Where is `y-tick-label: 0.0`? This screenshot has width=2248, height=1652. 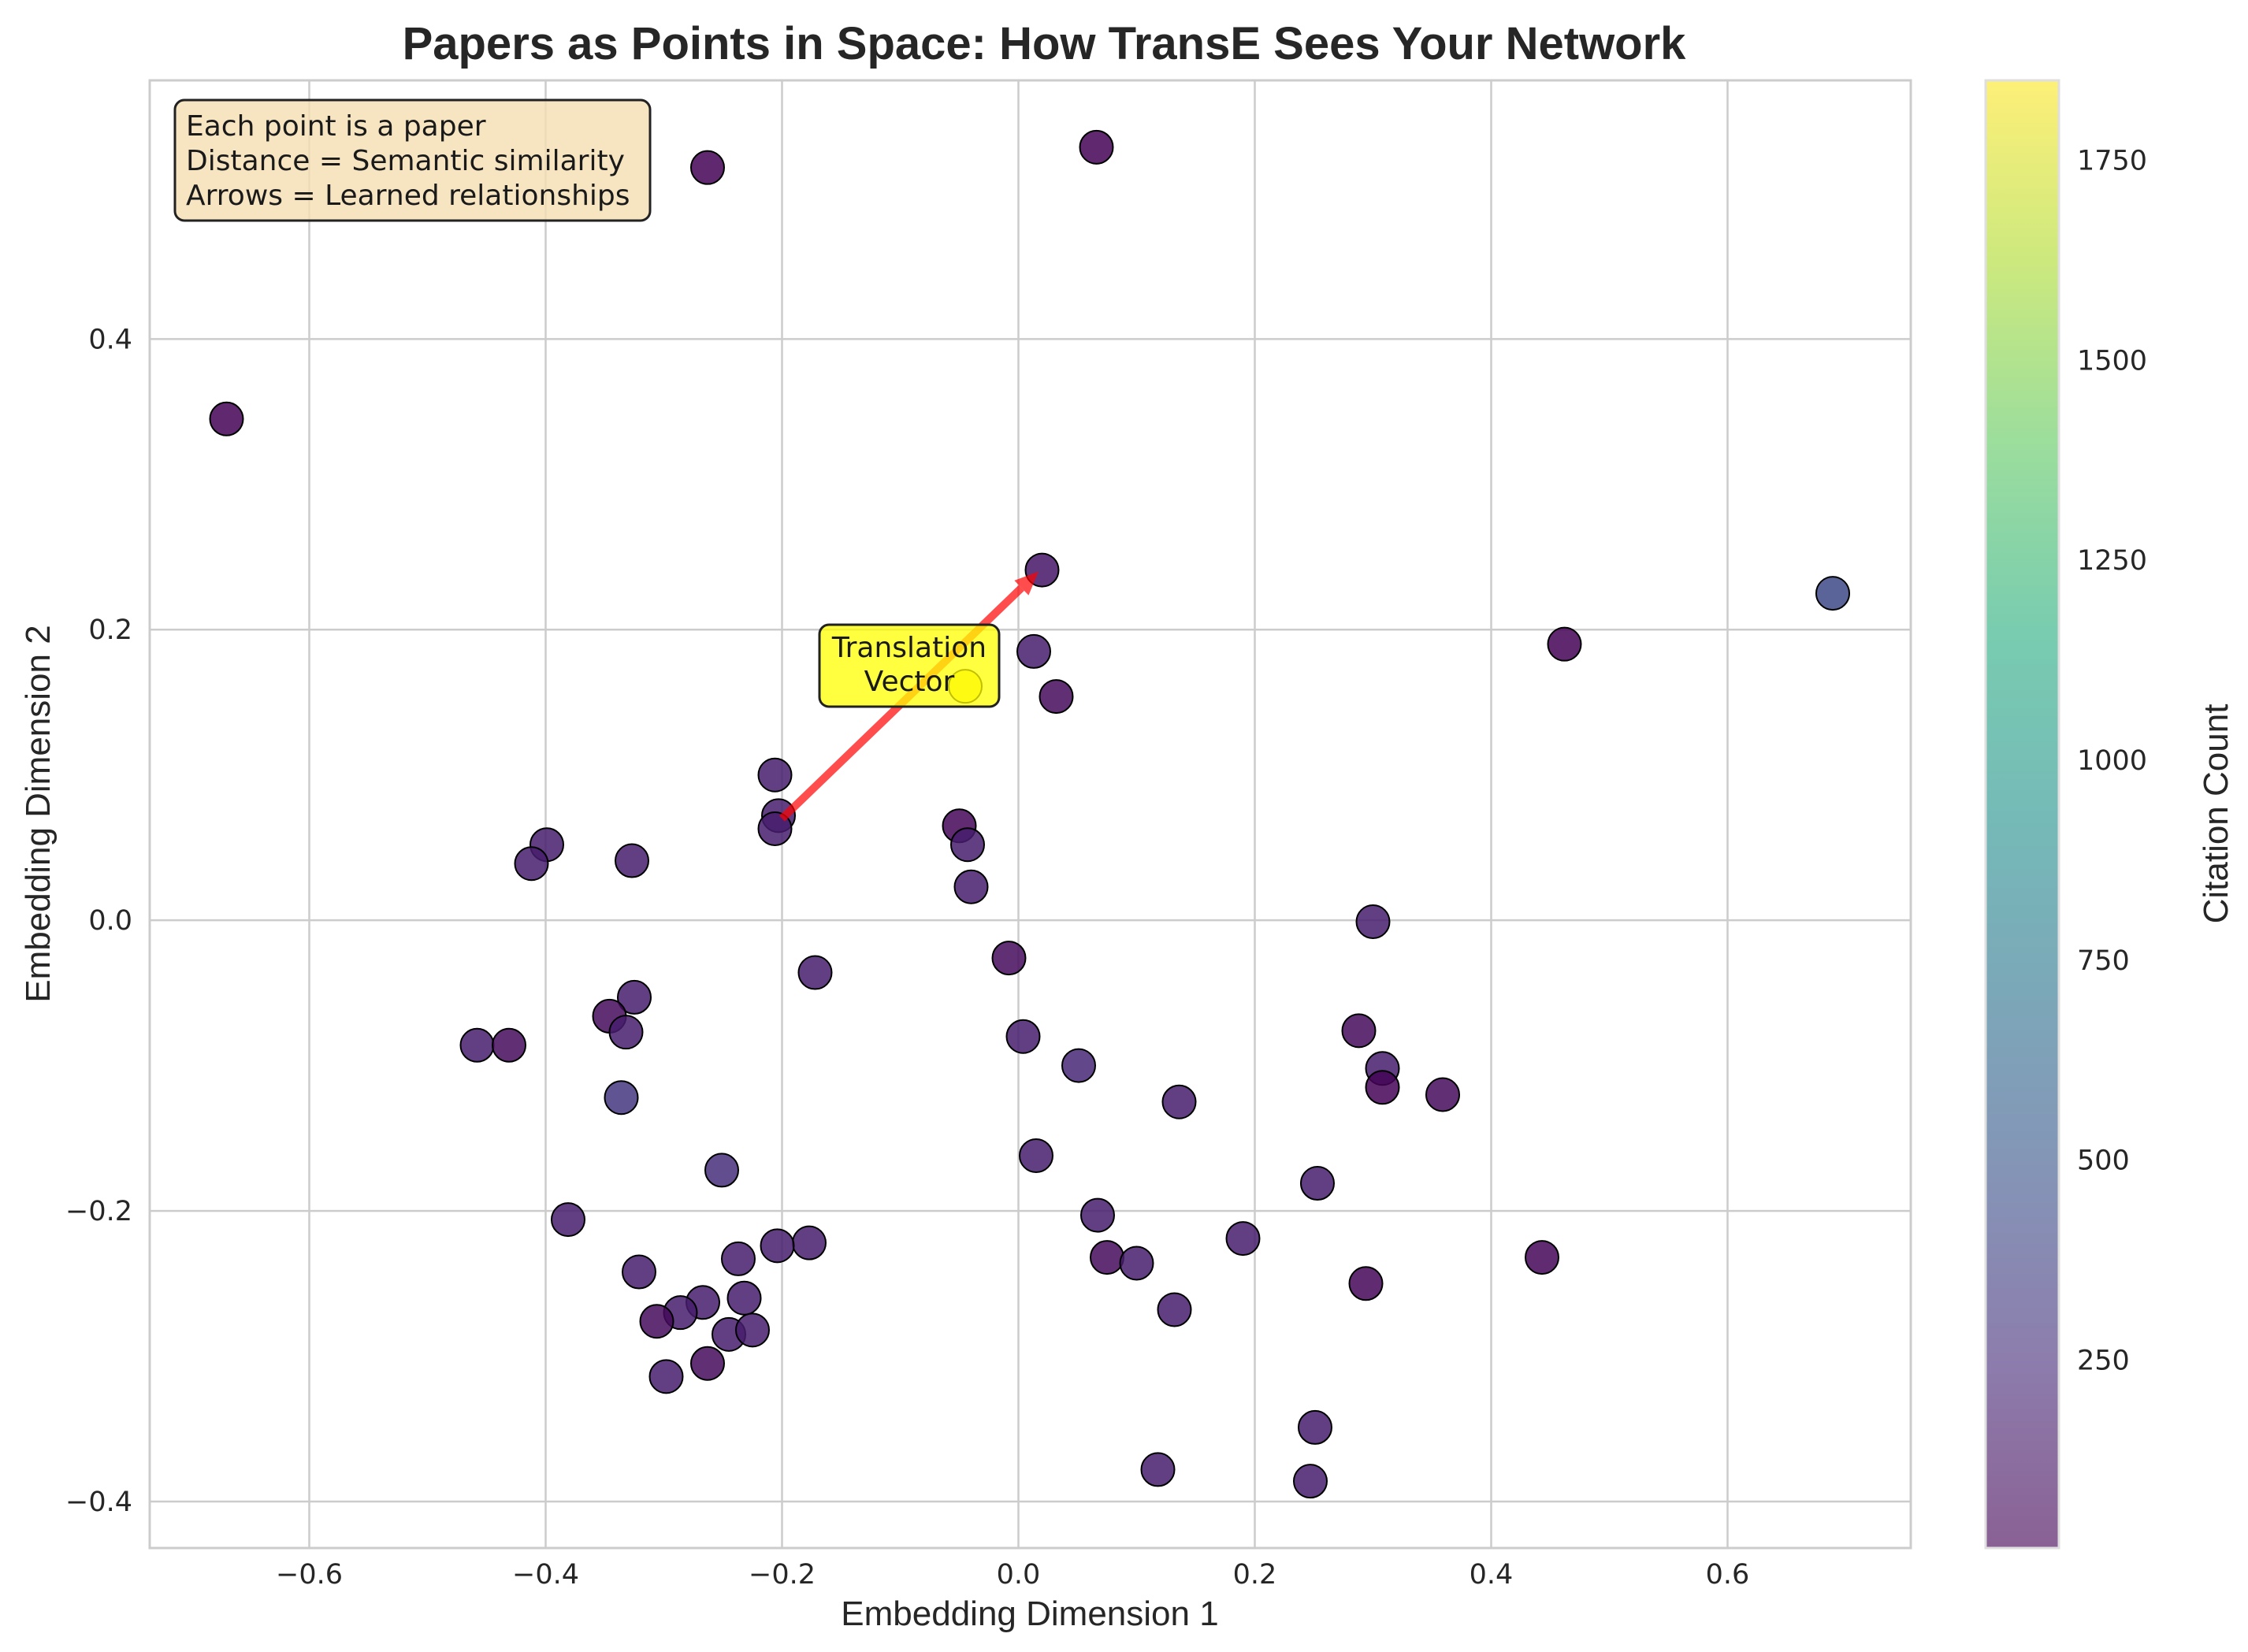
y-tick-label: 0.0 is located at coordinates (110, 921).